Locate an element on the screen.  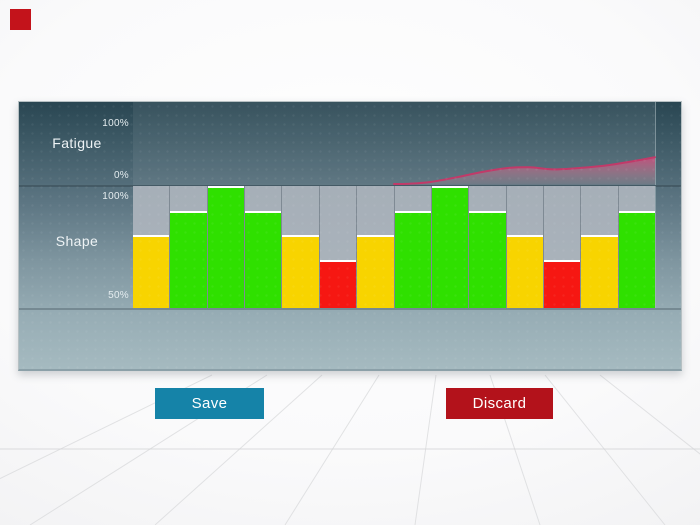
red-marker-square is located at coordinates (20, 19).